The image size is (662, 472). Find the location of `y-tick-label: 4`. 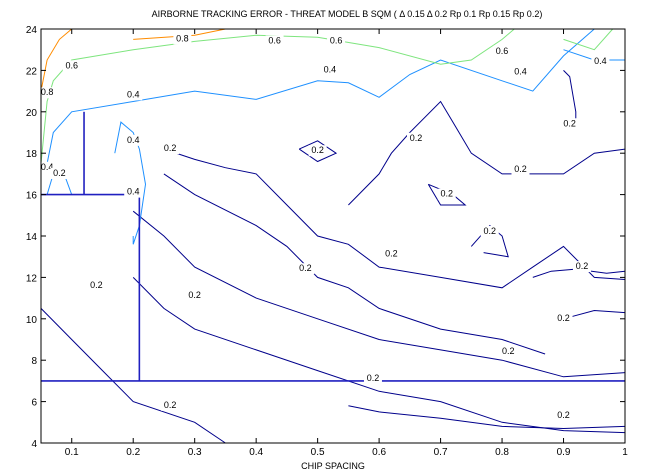

y-tick-label: 4 is located at coordinates (34, 444).